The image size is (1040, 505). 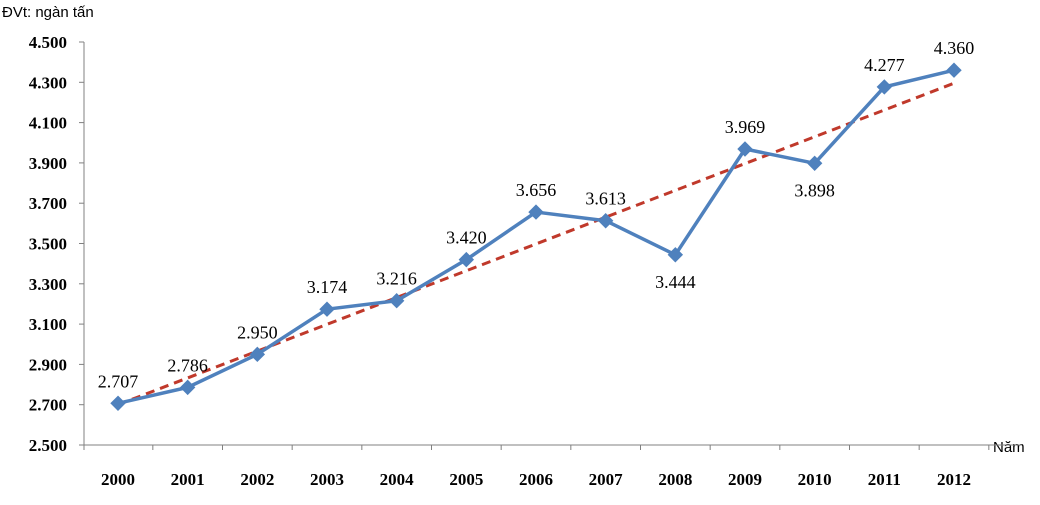 I want to click on y-tick-label: 3.900, so click(x=48, y=163).